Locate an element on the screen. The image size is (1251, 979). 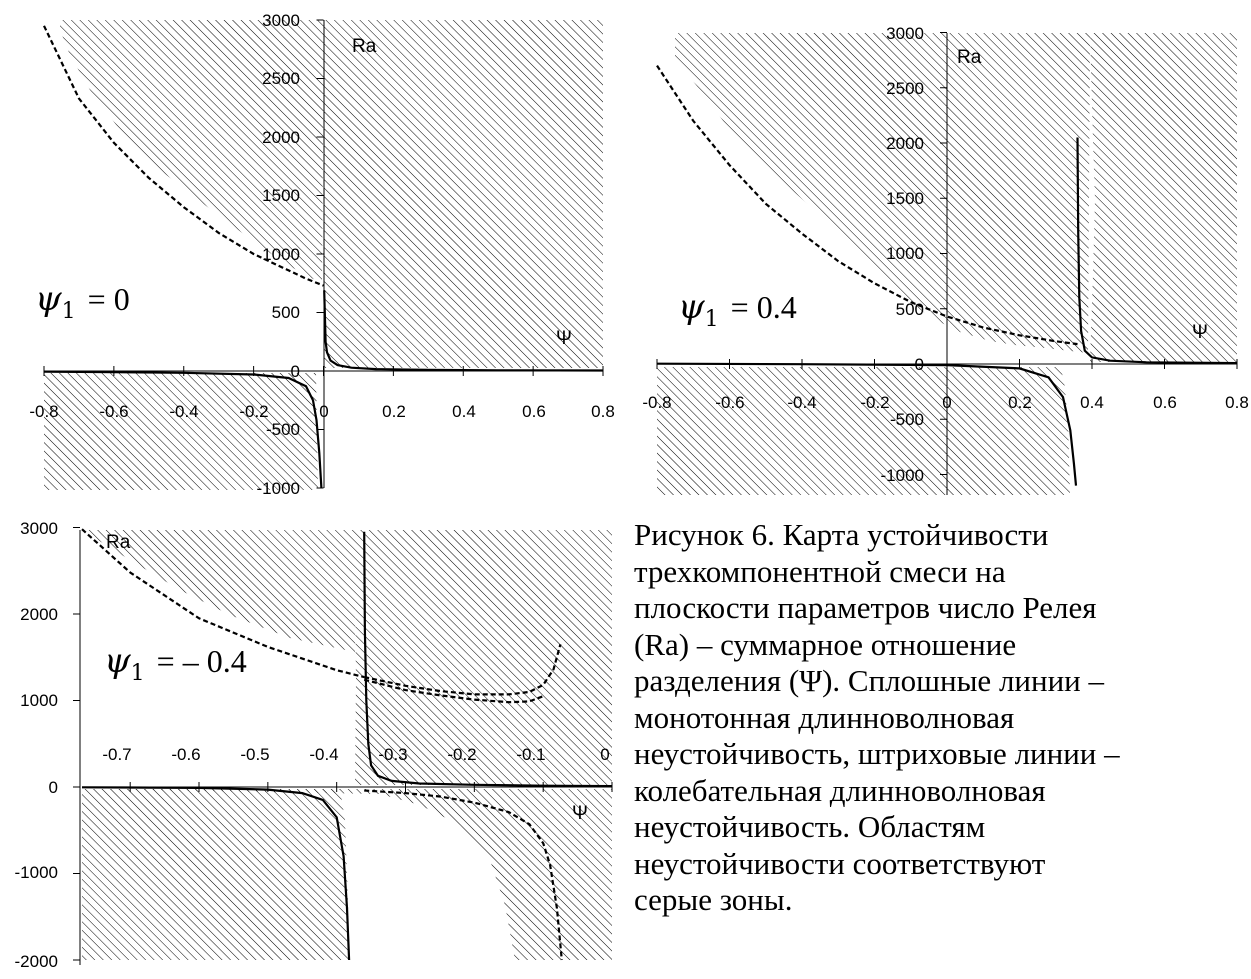
caption-line: неустойчивости соответствуют is located at coordinates (840, 863).